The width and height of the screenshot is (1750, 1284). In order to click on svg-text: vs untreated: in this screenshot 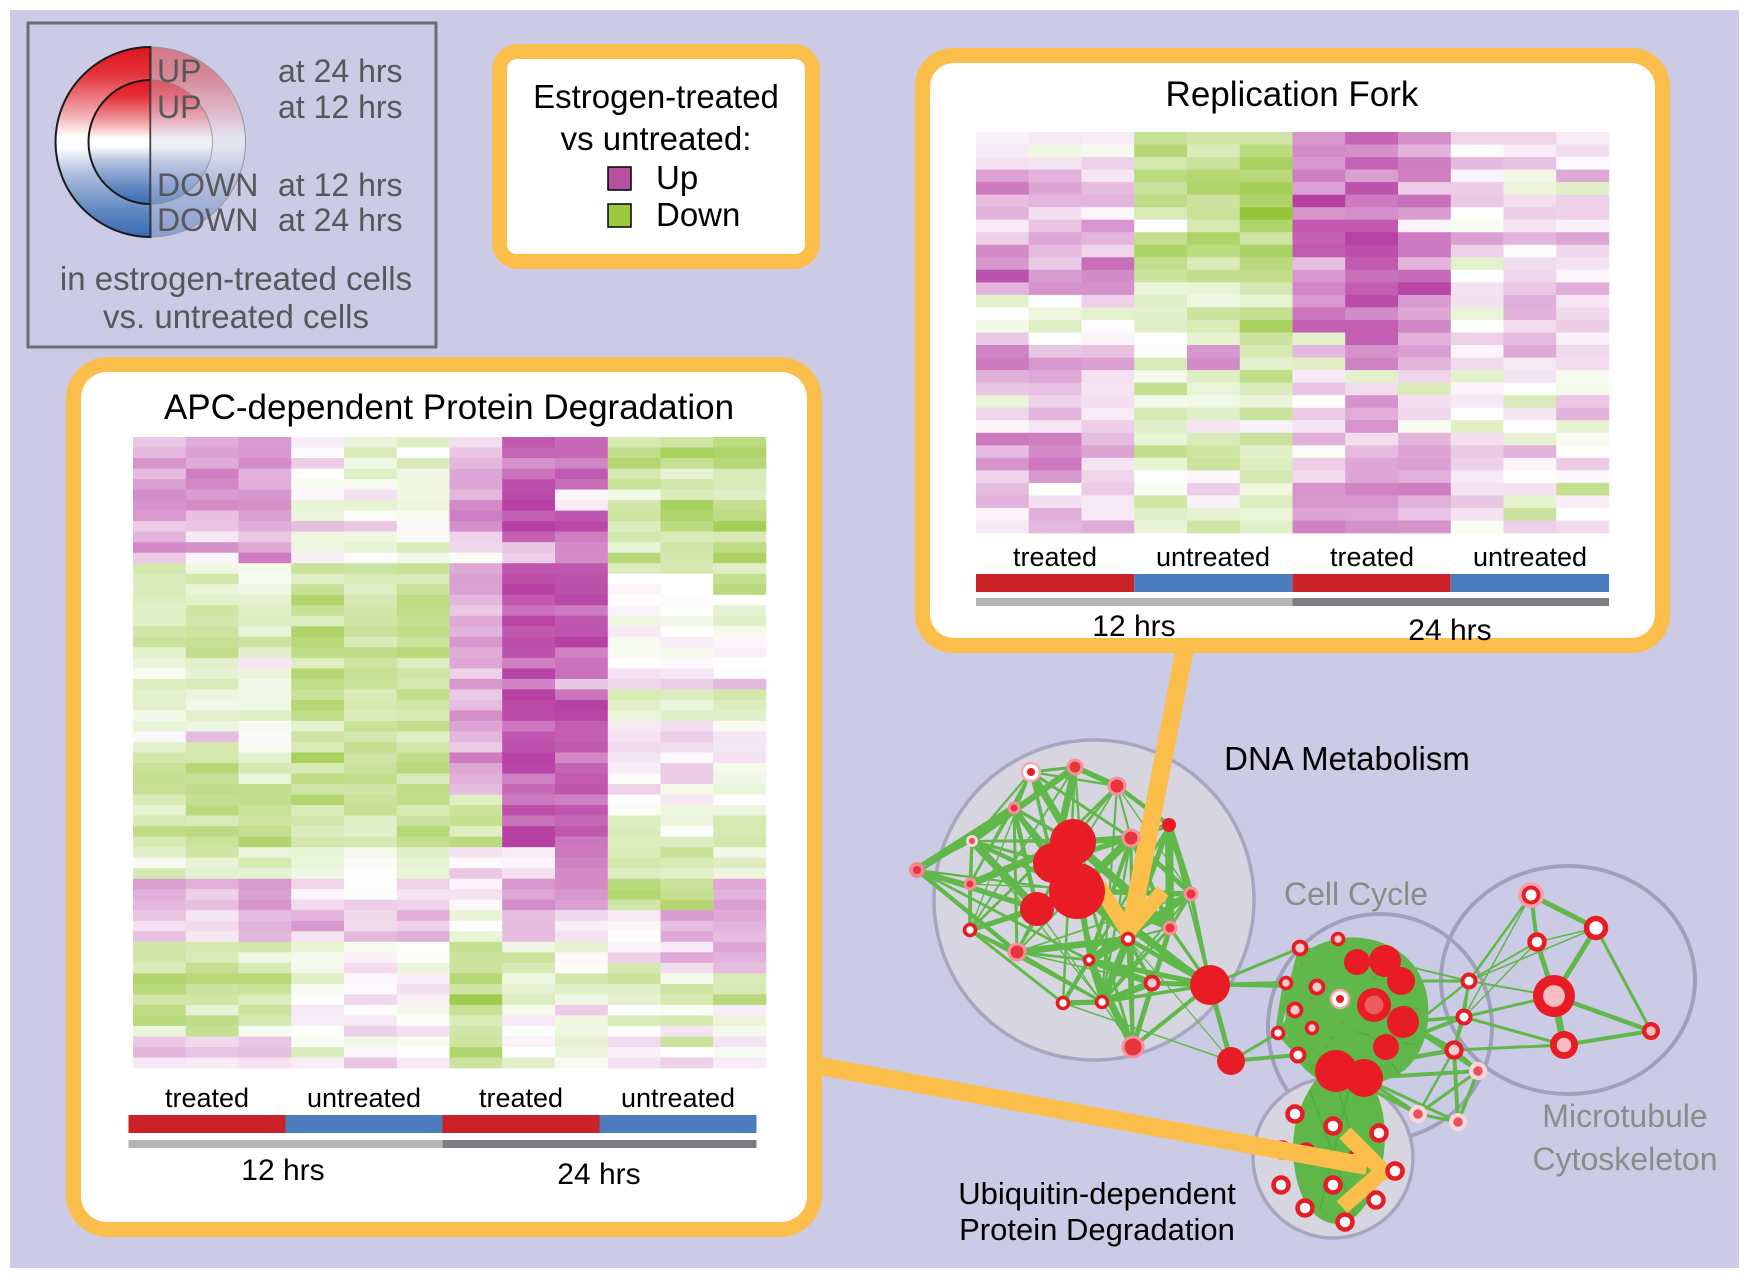, I will do `click(656, 138)`.